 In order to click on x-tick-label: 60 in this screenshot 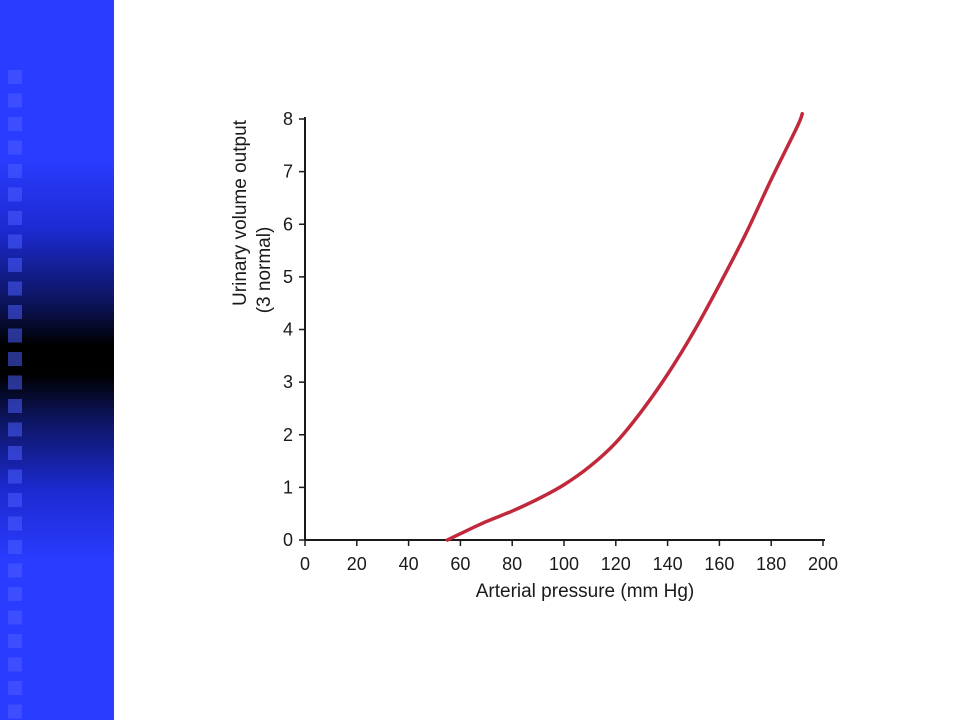, I will do `click(460, 564)`.